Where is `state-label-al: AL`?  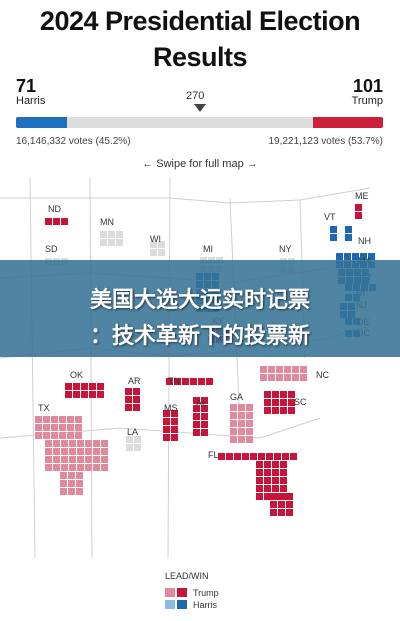
state-label-al: AL is located at coordinates (201, 403).